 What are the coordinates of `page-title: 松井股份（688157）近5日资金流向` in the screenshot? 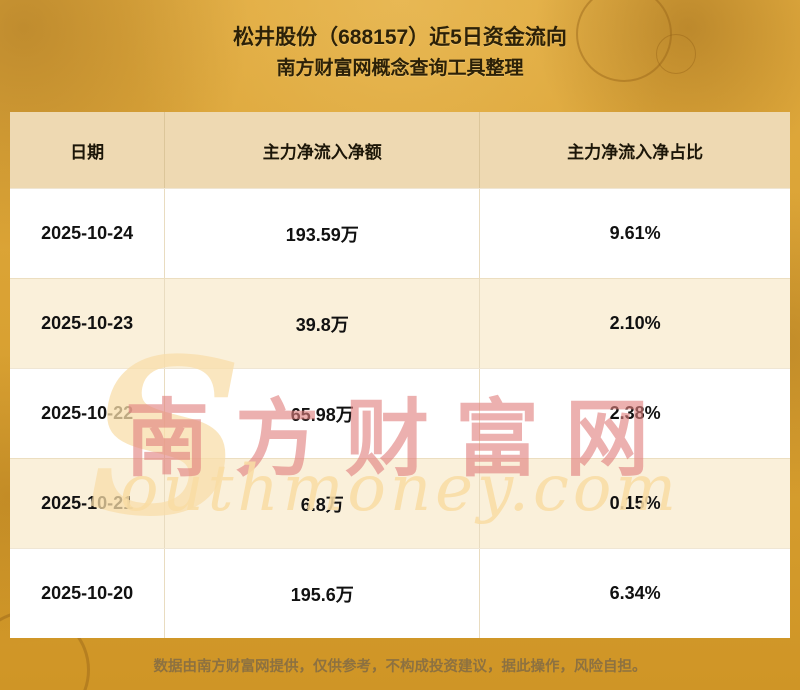 It's located at (400, 37).